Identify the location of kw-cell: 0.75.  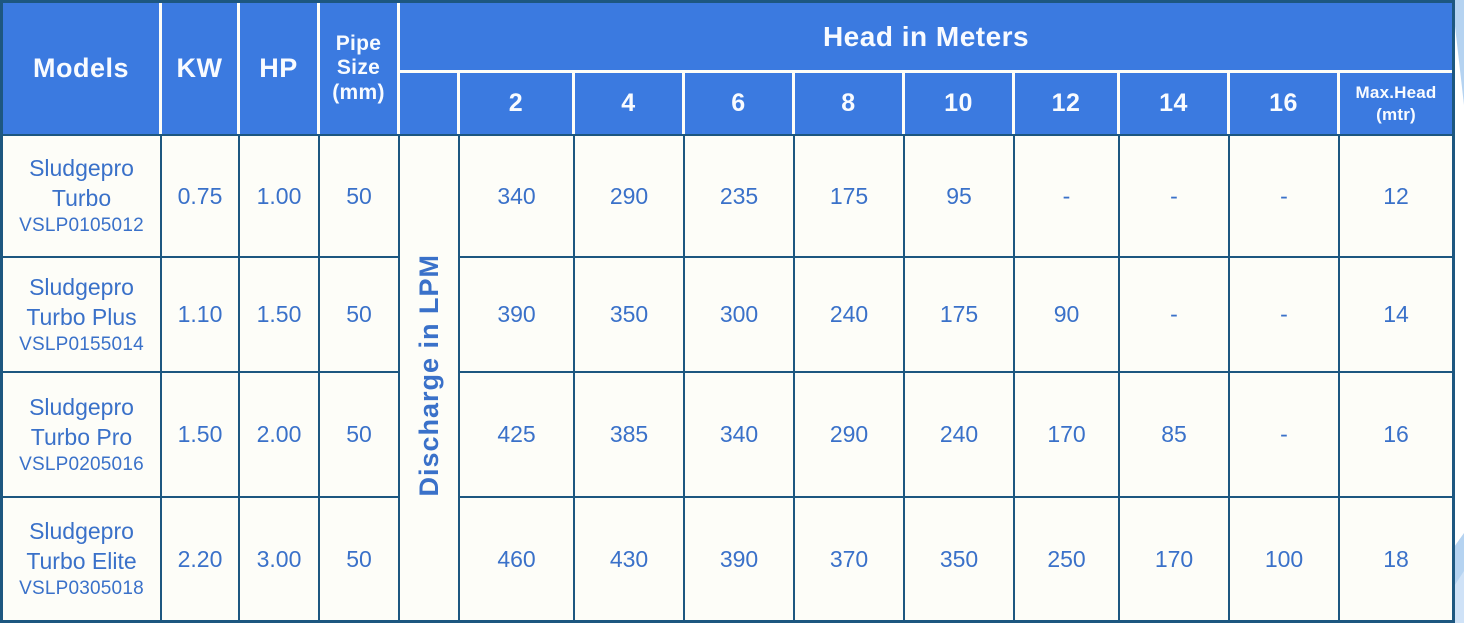
(201, 195).